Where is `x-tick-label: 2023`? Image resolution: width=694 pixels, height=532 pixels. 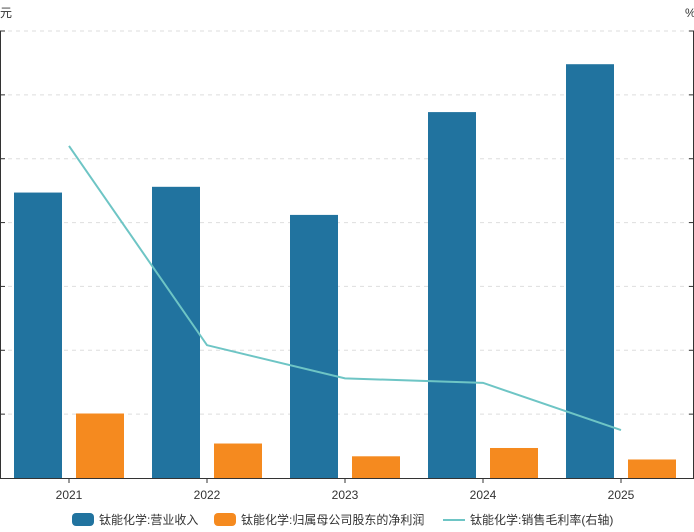 x-tick-label: 2023 is located at coordinates (345, 495).